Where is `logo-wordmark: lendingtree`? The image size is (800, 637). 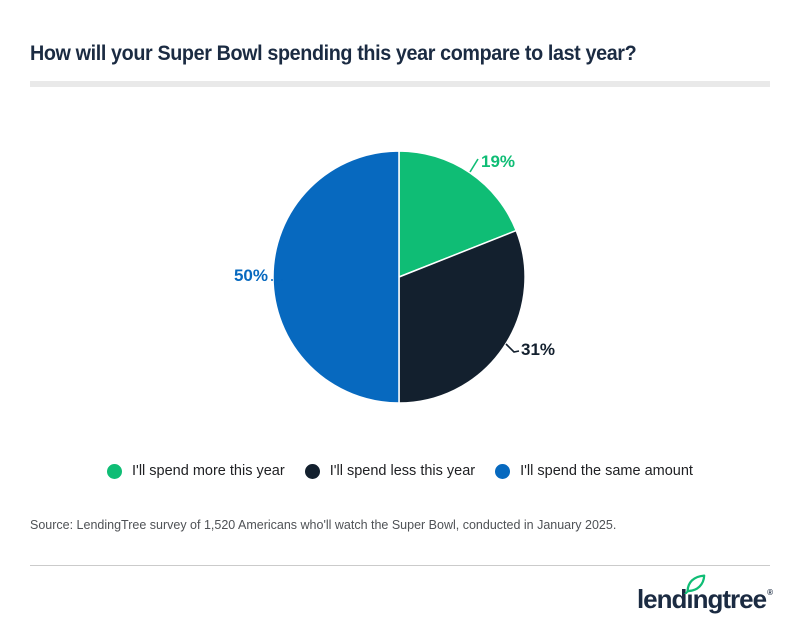
logo-wordmark: lendingtree is located at coordinates (701, 599).